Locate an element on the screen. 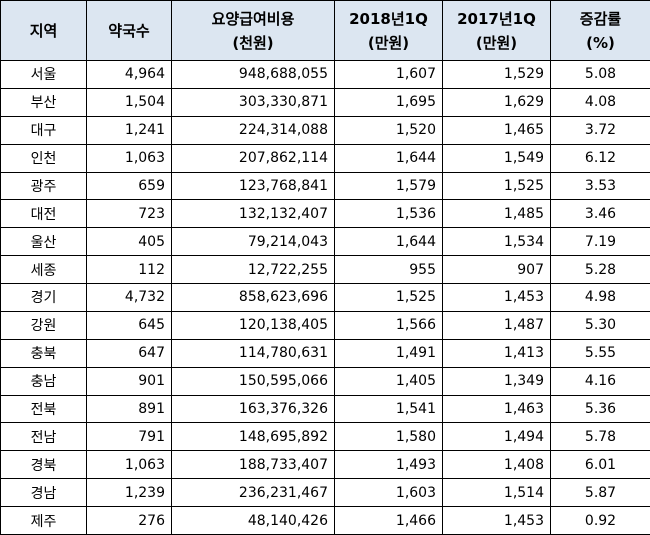 Image resolution: width=650 pixels, height=535 pixels. header-cost-label: 요양급여비용 is located at coordinates (253, 18).